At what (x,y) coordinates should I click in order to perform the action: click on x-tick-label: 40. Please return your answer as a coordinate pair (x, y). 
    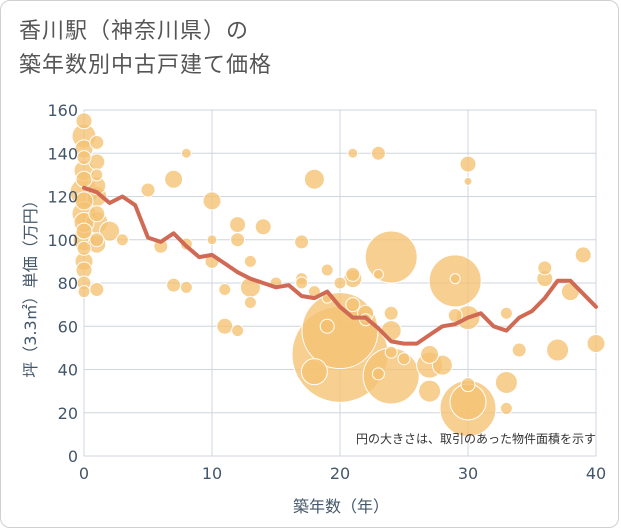
    Looking at the image, I should click on (596, 473).